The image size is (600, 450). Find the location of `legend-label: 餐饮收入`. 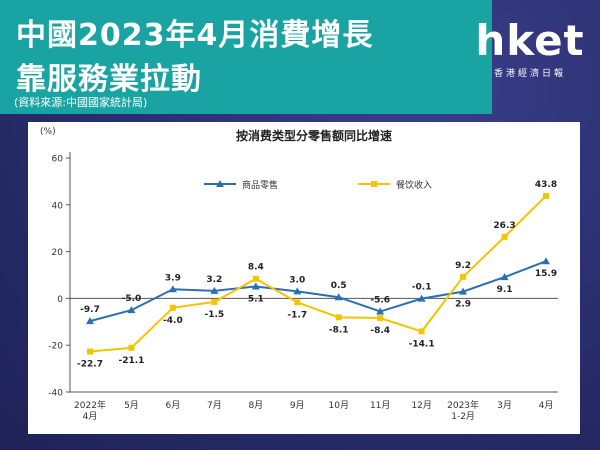

legend-label: 餐饮收入 is located at coordinates (414, 185).